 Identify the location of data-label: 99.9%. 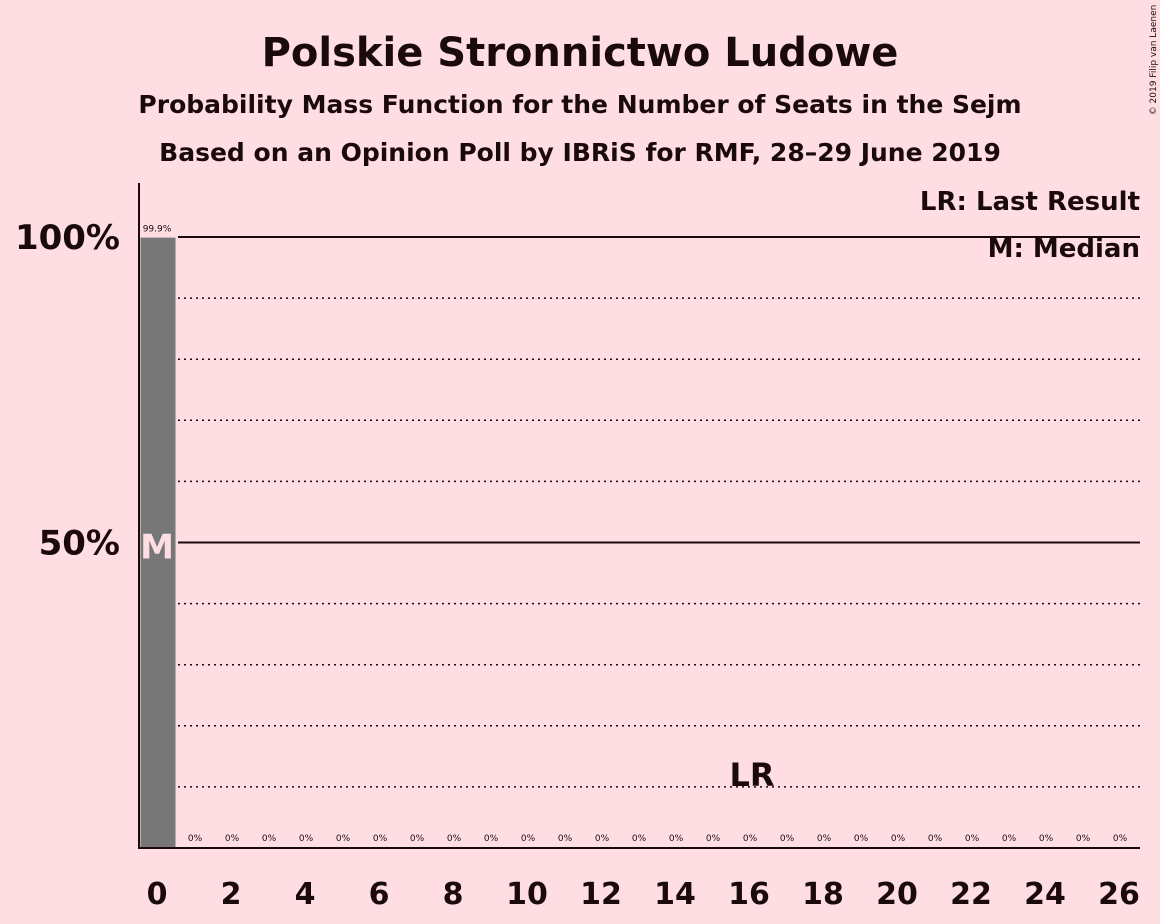
(157, 230).